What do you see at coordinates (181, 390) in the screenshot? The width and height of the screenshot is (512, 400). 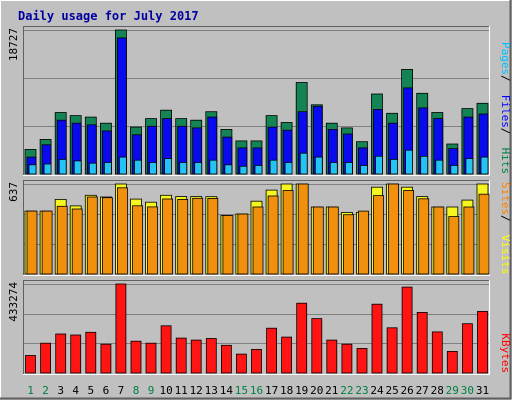 I see `x-tick-label: 11` at bounding box center [181, 390].